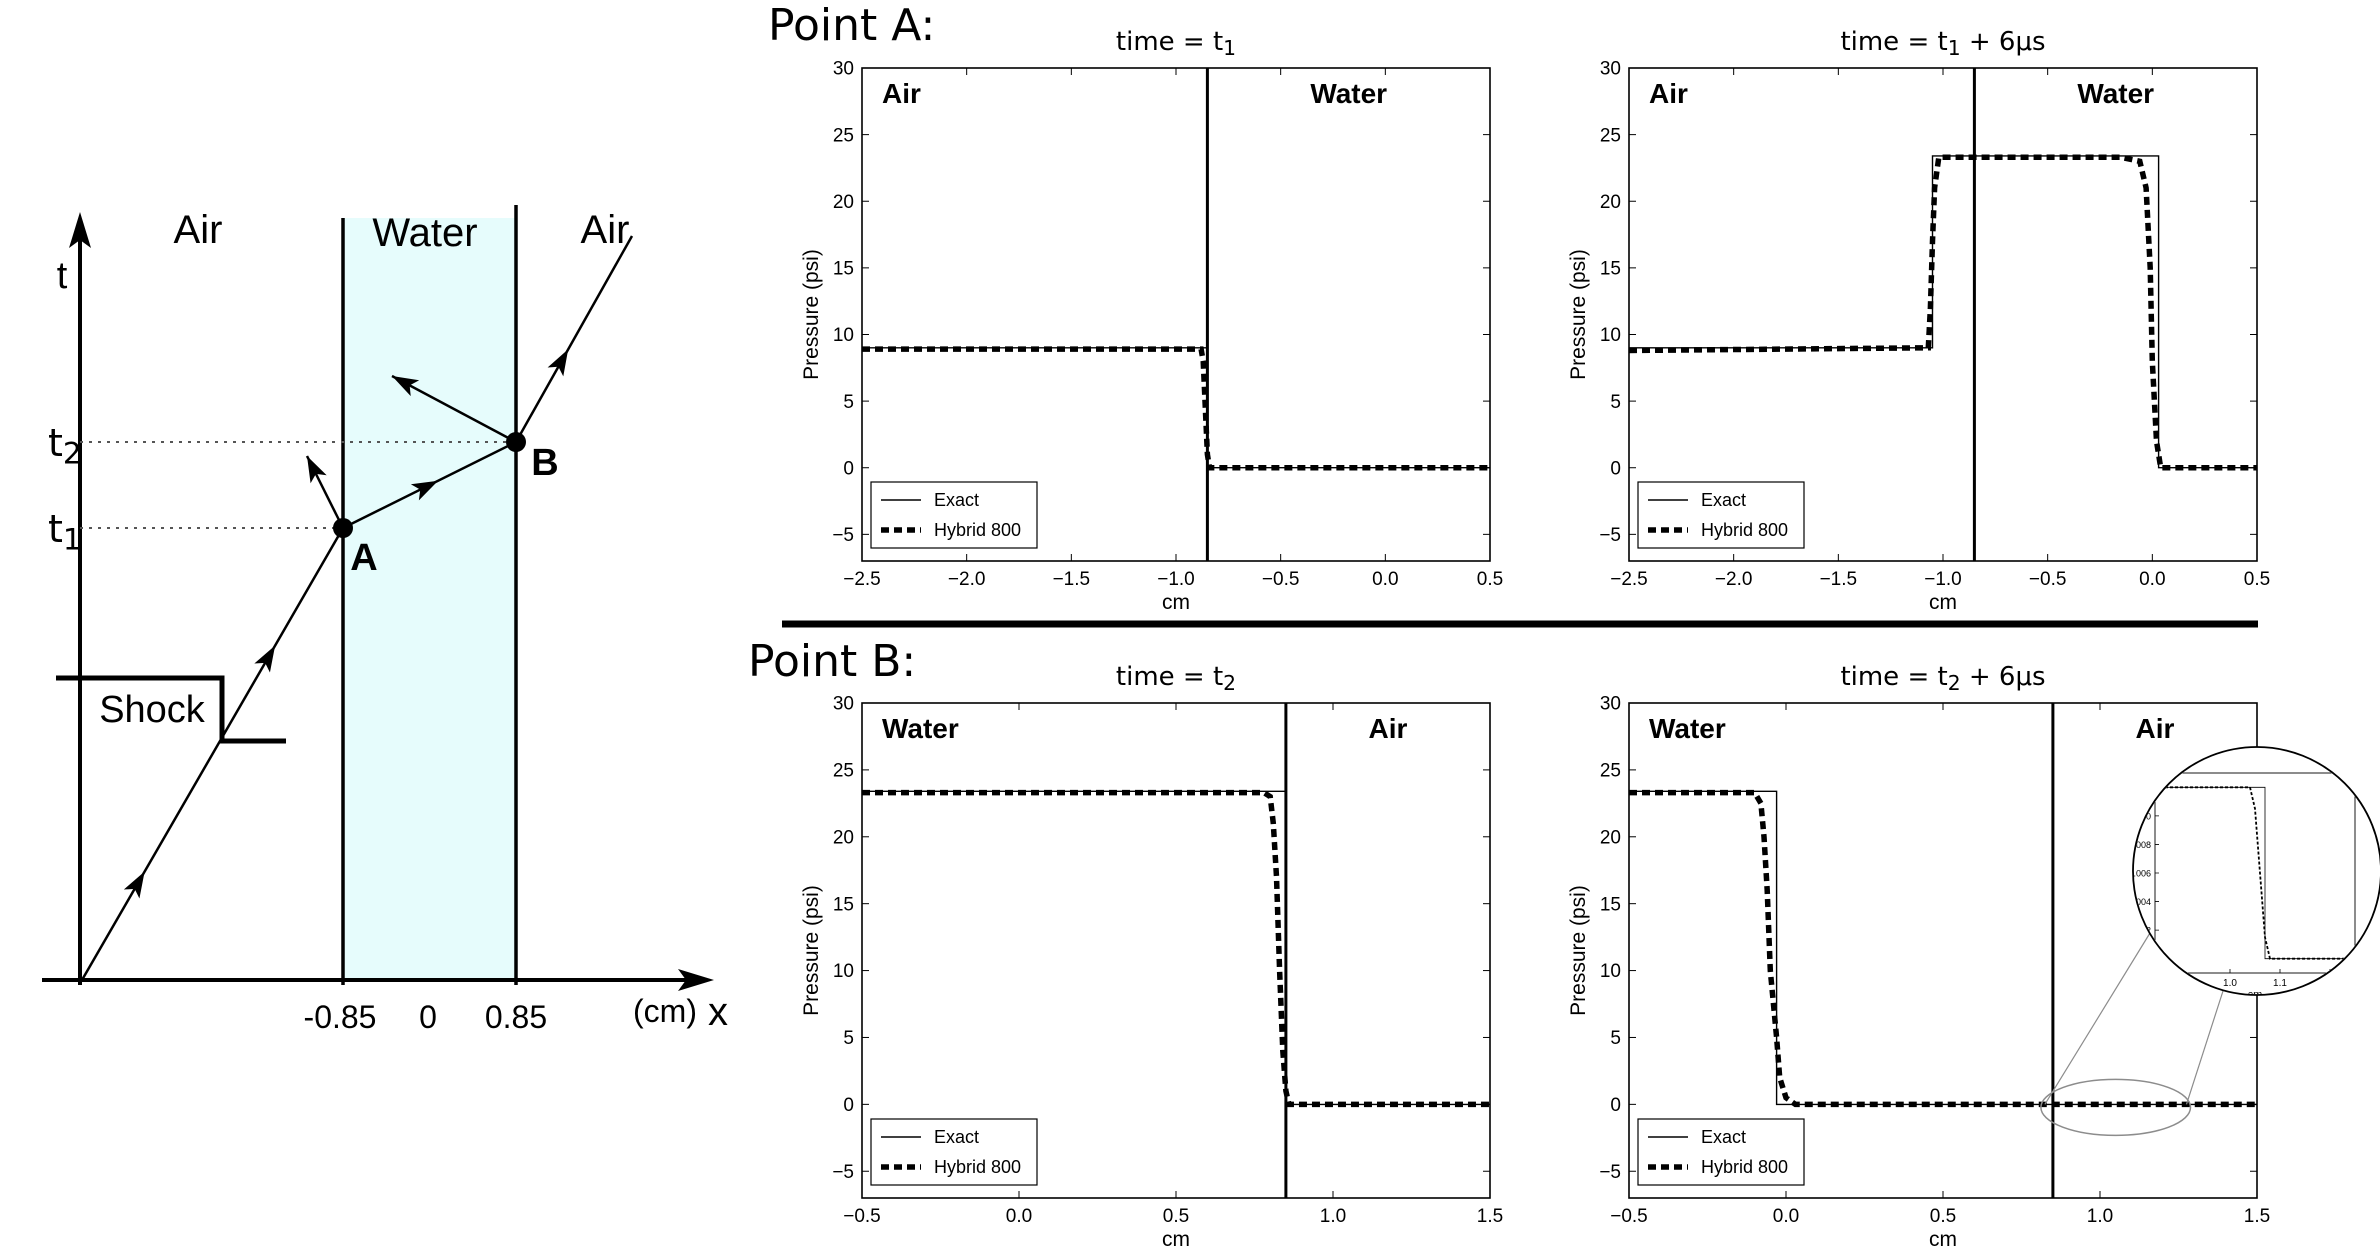 This screenshot has height=1250, width=2380. Describe the element at coordinates (2139, 845) in the screenshot. I see `y-tick-label: 0.008` at that location.